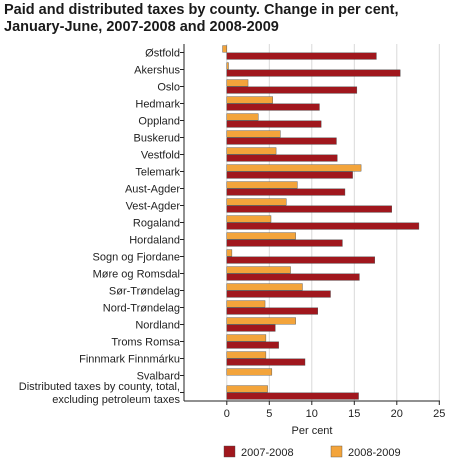  I want to click on bar-2008-2009-Møre og Romsdal, so click(258, 270).